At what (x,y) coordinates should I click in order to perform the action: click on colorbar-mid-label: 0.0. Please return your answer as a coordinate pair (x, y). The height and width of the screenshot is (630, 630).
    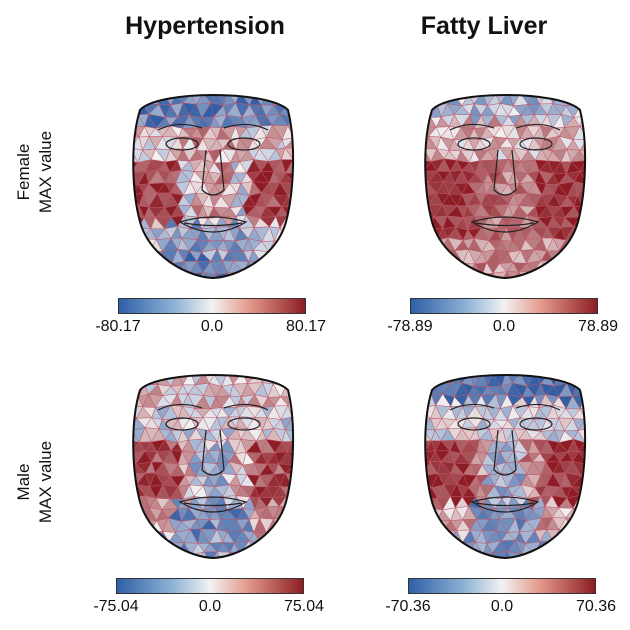
    Looking at the image, I should click on (504, 326).